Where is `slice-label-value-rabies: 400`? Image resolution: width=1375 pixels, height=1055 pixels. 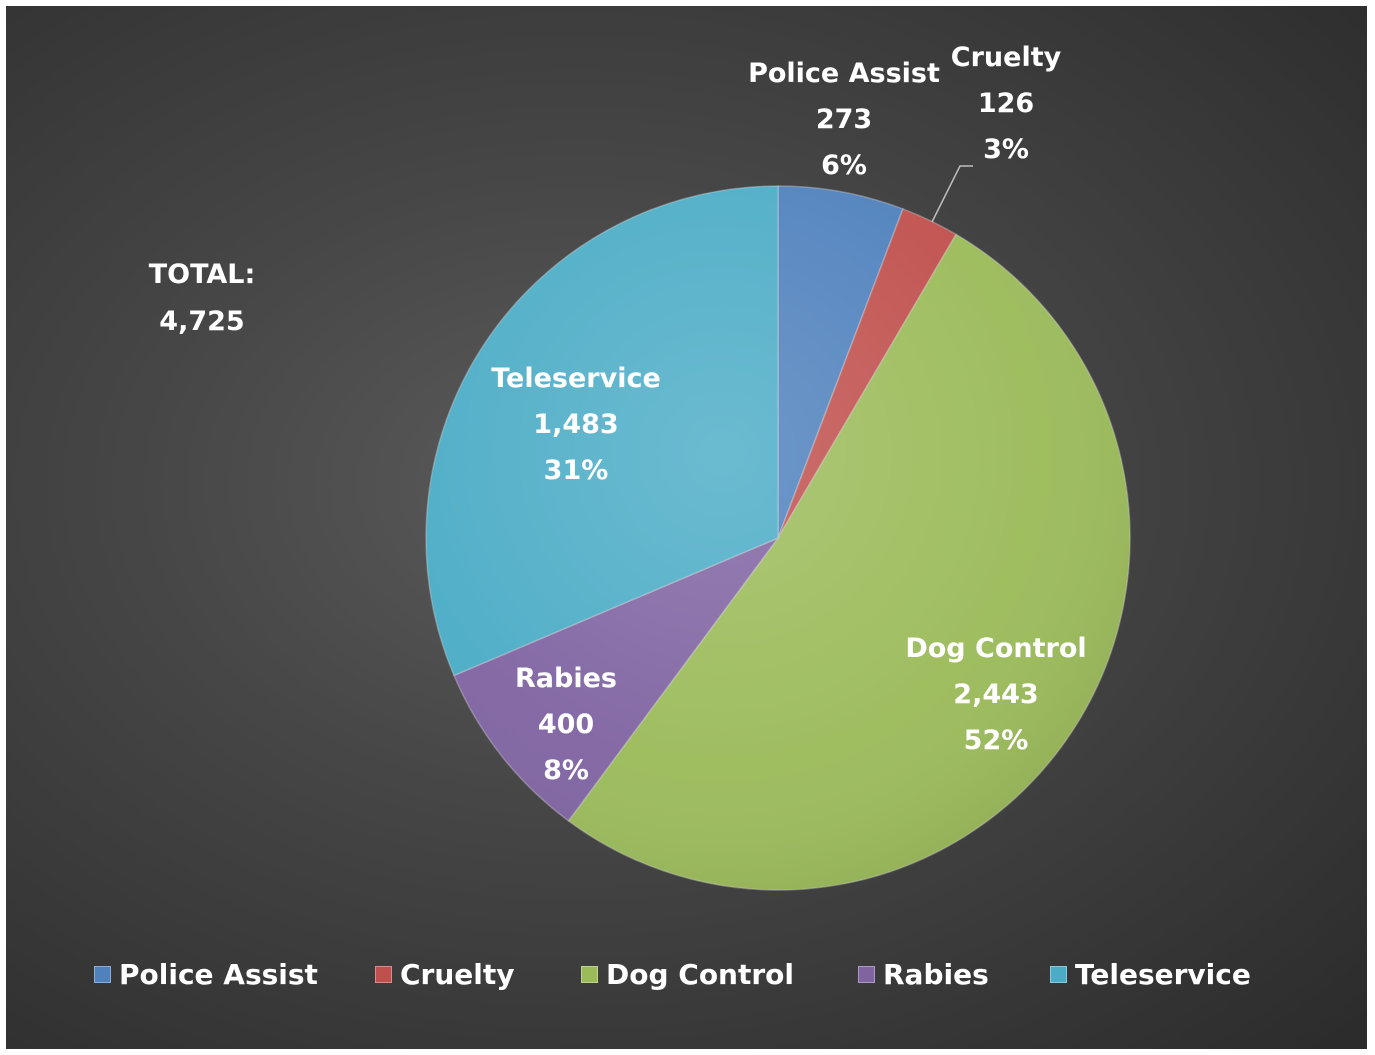 slice-label-value-rabies: 400 is located at coordinates (566, 724).